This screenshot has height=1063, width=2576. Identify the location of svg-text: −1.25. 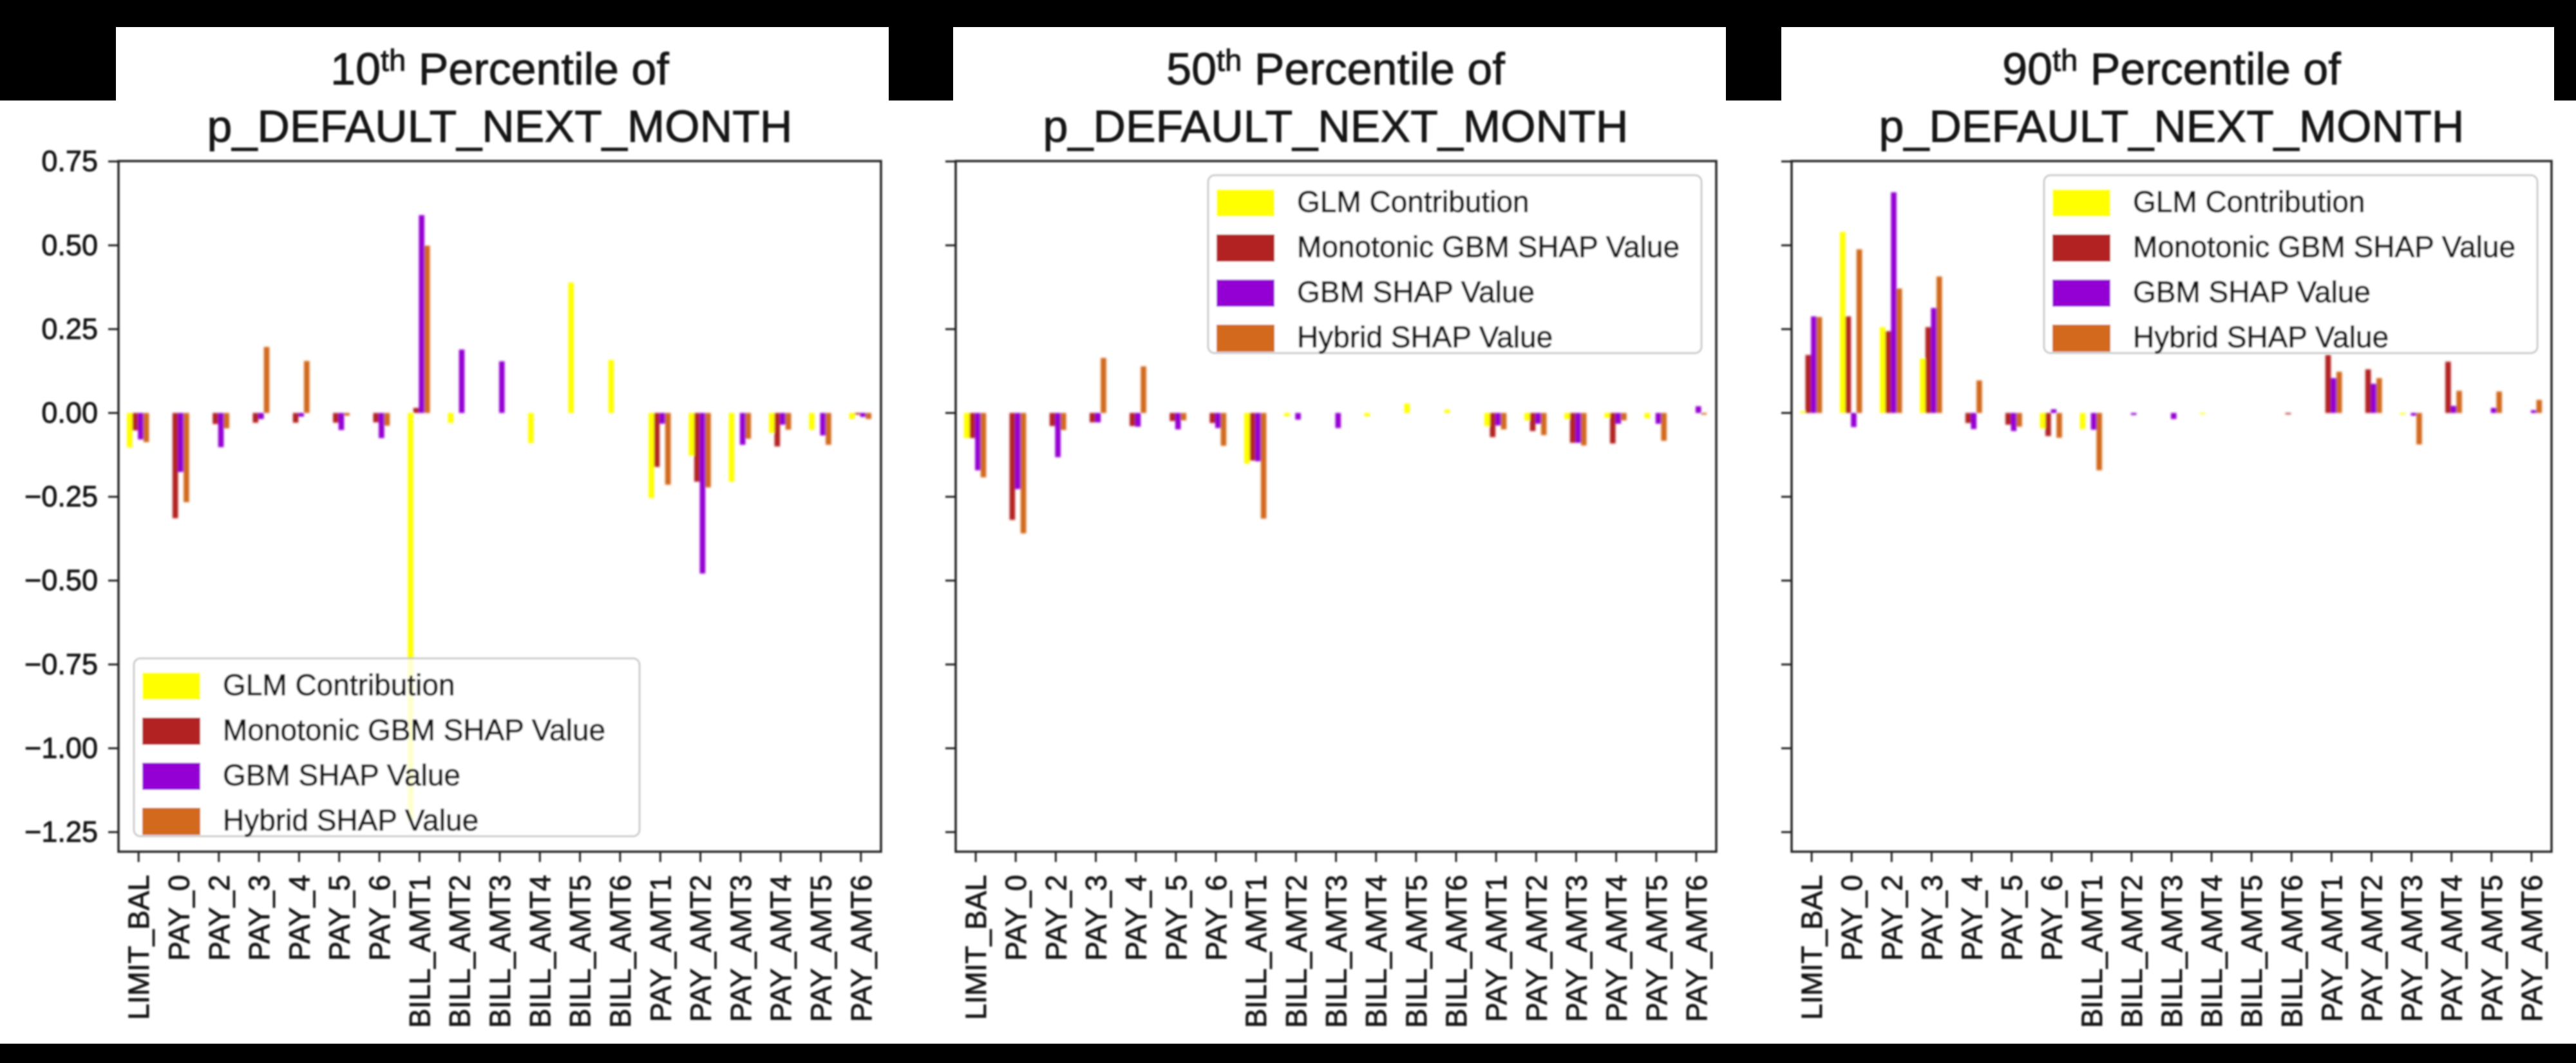
(61, 832).